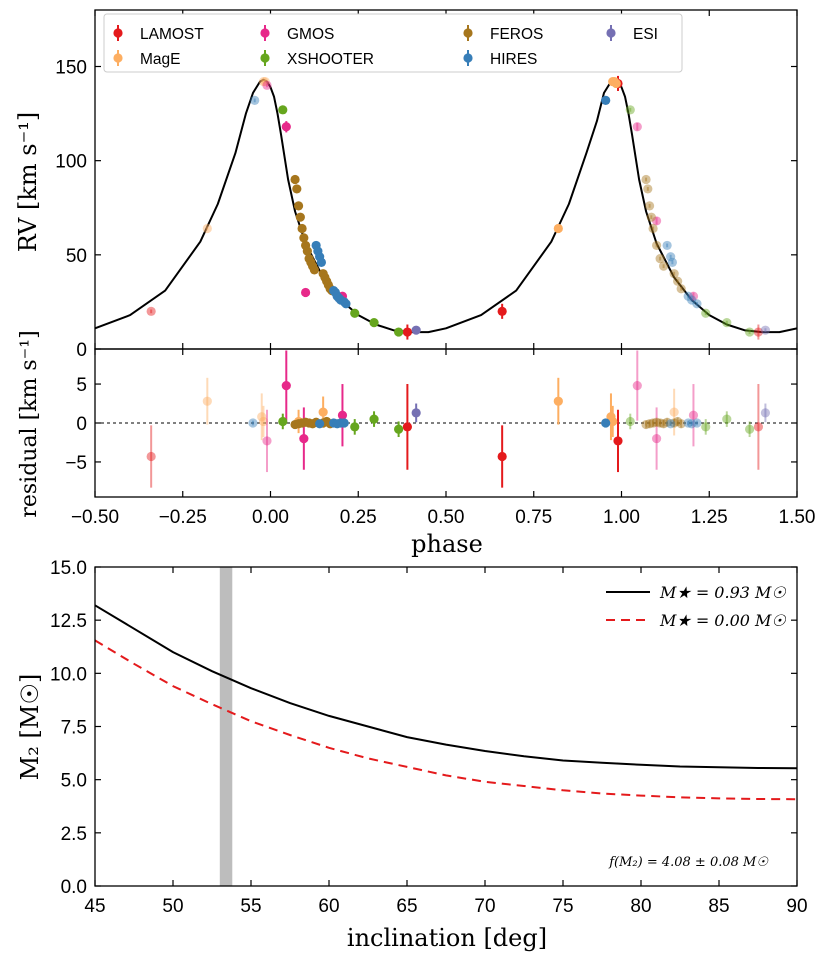 Image resolution: width=831 pixels, height=959 pixels. I want to click on residual-ytick-label: −5, so click(76, 463).